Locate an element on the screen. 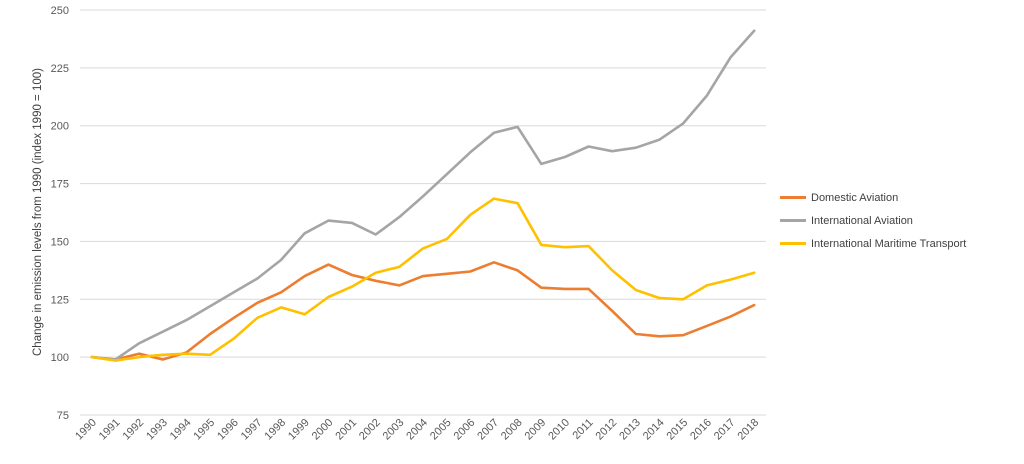 This screenshot has height=464, width=1024. legend-label: International Aviation is located at coordinates (862, 220).